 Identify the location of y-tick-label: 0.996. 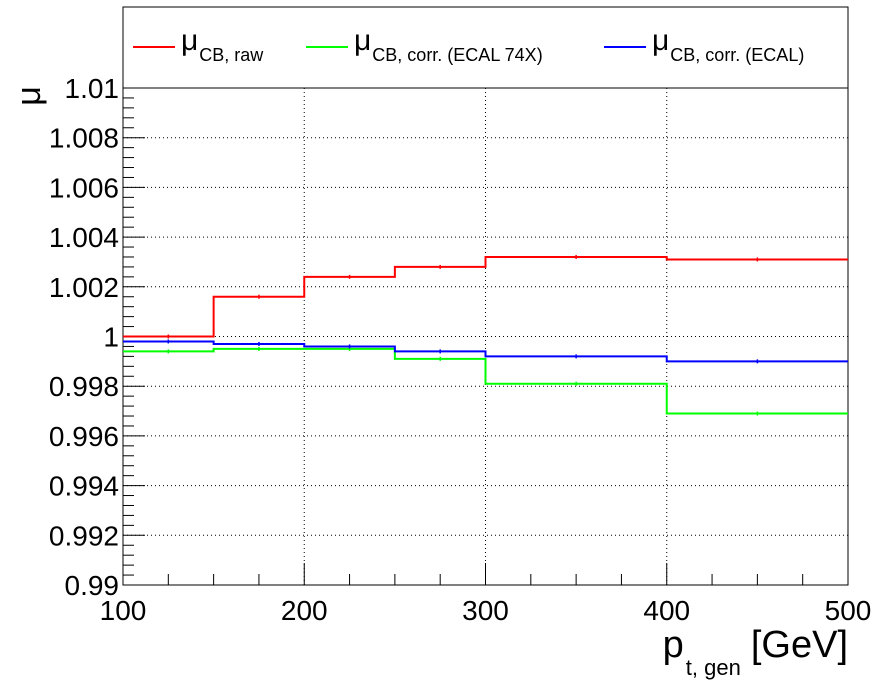
(84, 436).